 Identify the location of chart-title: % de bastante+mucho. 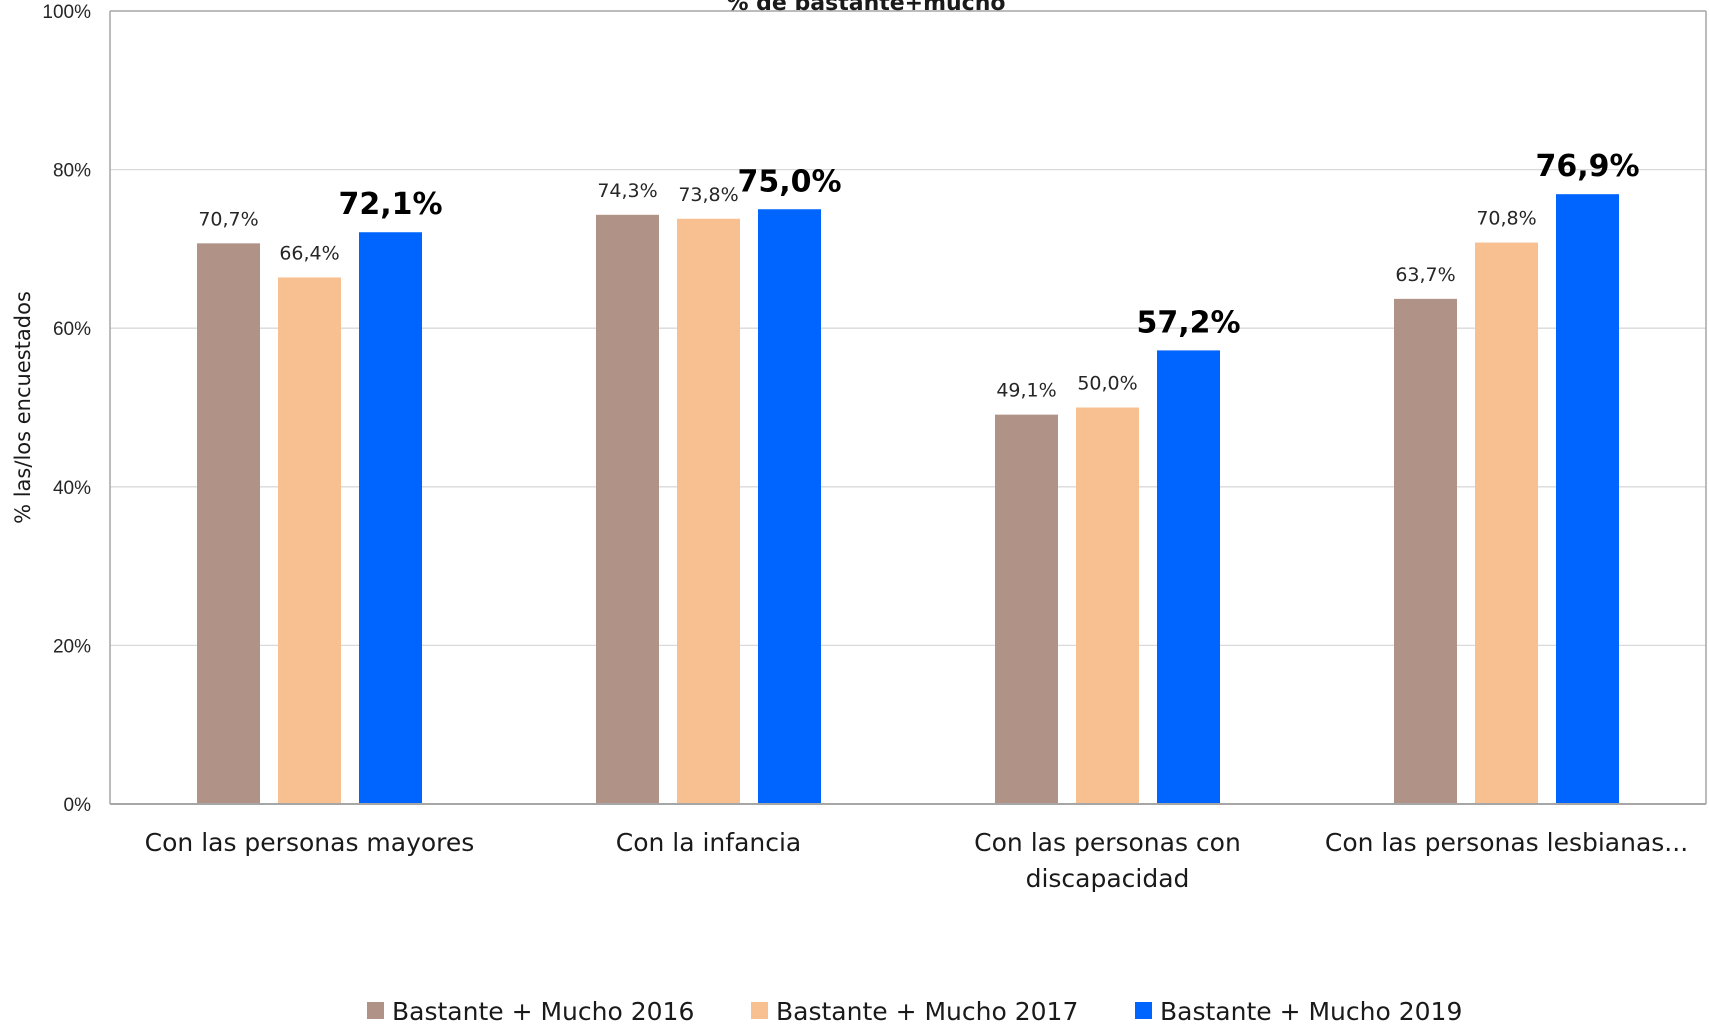
(865, 8).